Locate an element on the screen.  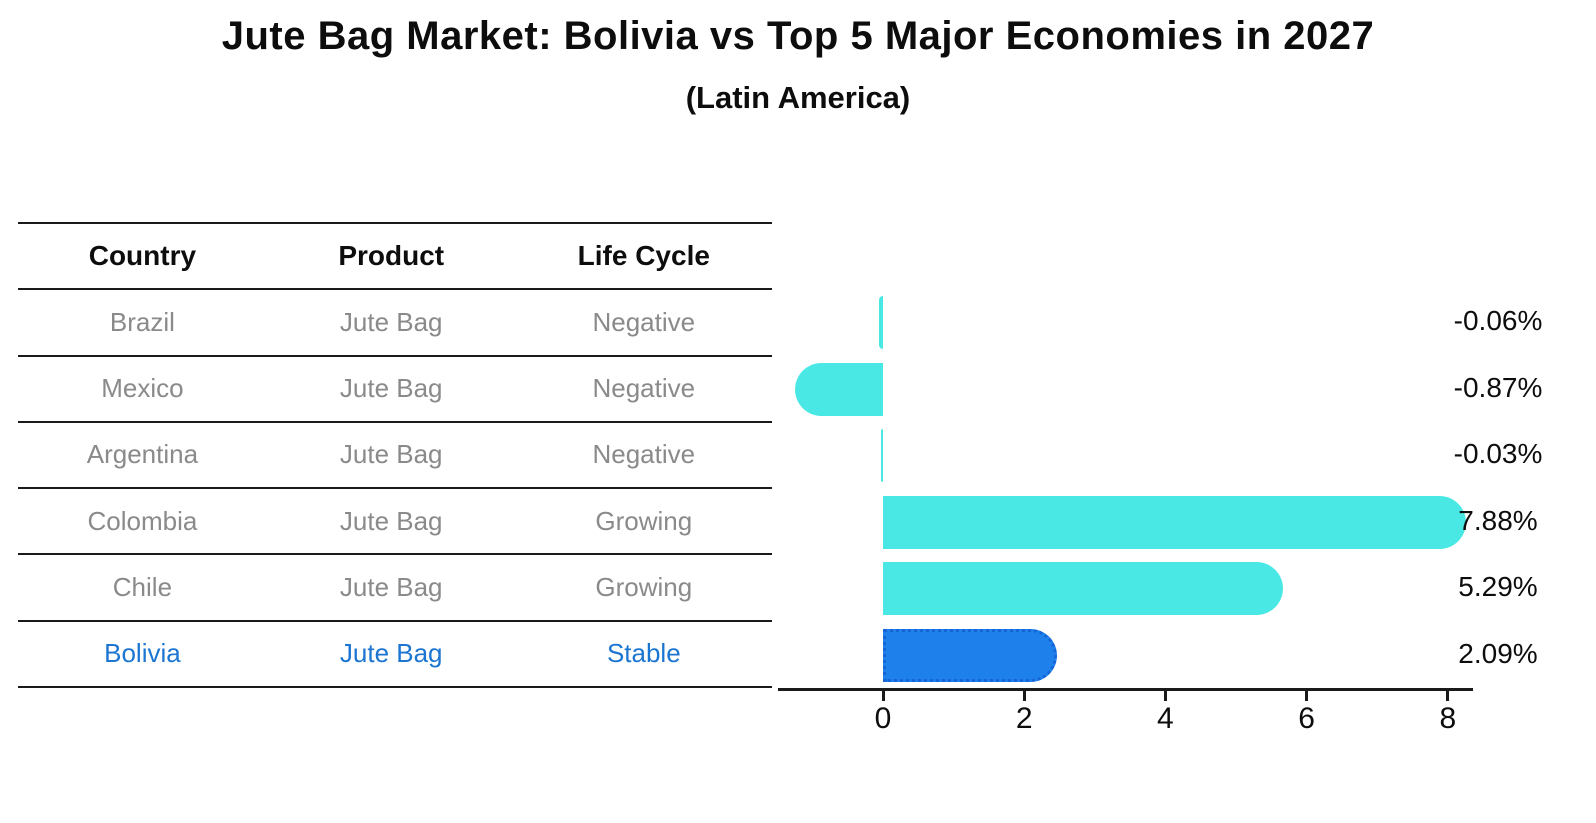
x-axis-tick-label: 4 is located at coordinates (1165, 718).